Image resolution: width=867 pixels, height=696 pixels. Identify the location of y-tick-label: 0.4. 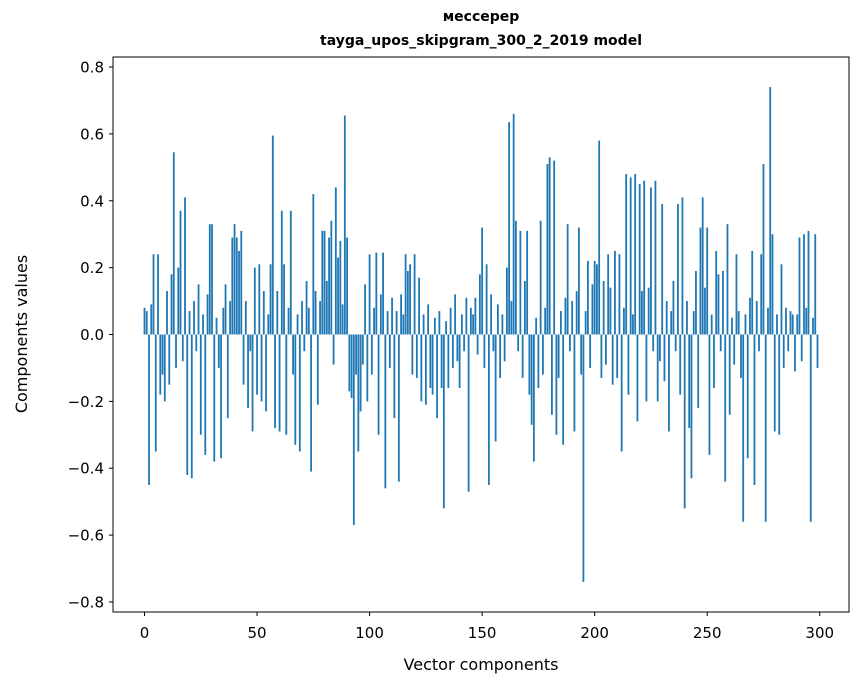
(92, 201).